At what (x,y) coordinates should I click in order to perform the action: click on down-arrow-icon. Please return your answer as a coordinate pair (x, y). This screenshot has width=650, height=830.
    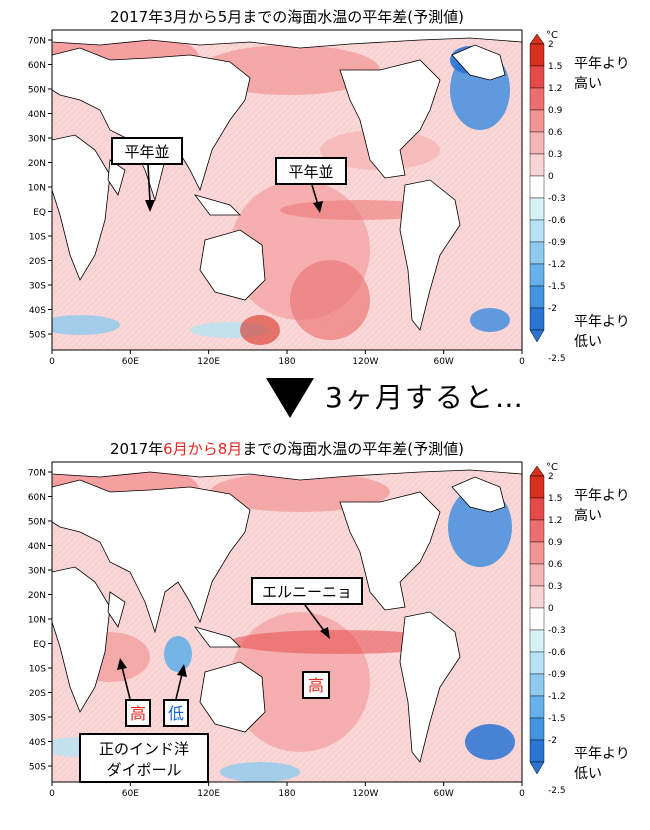
    Looking at the image, I should click on (290, 398).